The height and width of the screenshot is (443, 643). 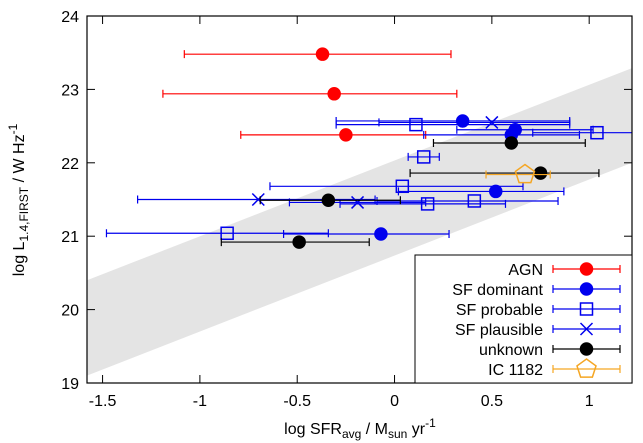 I want to click on legend-label: IC 1182, so click(x=515, y=370).